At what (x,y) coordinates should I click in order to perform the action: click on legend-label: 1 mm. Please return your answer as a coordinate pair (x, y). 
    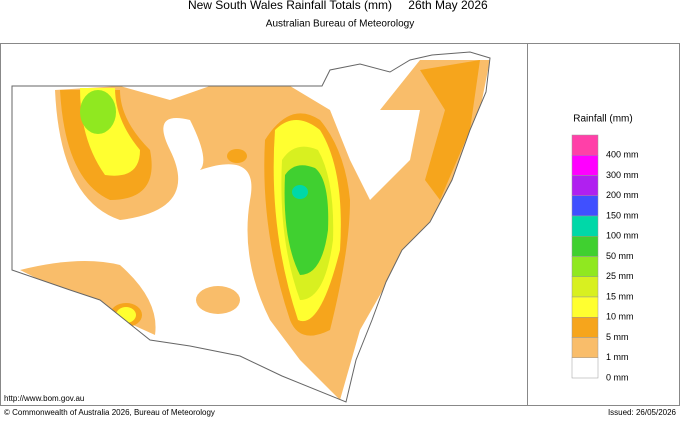
    Looking at the image, I should click on (617, 357).